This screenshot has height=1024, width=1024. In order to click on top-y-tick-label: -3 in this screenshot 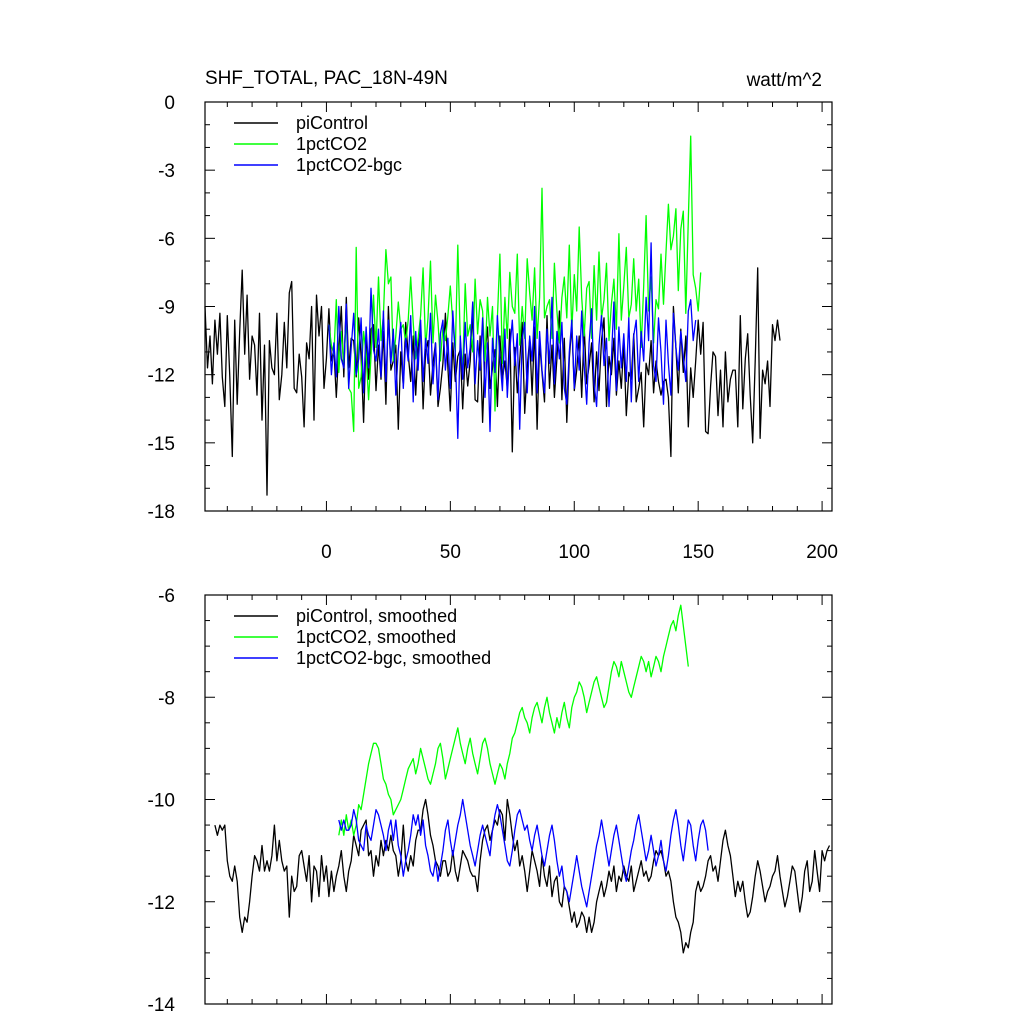, I will do `click(166, 171)`.